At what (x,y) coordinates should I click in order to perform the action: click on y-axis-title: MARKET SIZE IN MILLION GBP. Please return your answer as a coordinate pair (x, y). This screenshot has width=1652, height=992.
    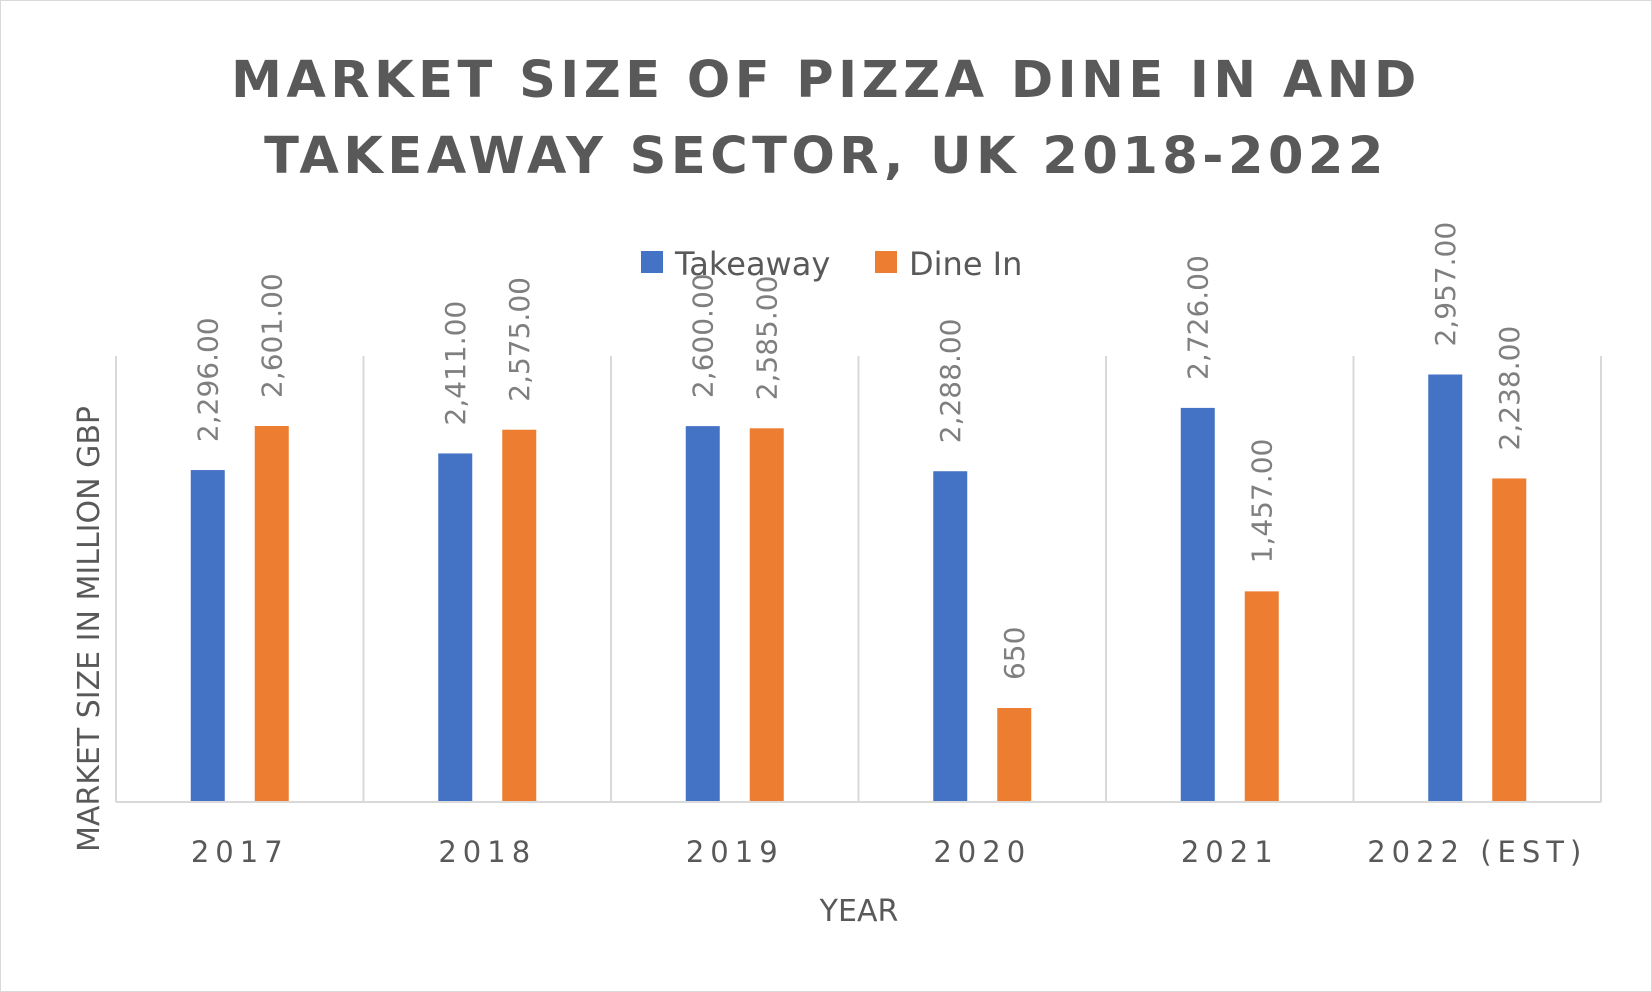
    Looking at the image, I should click on (89, 629).